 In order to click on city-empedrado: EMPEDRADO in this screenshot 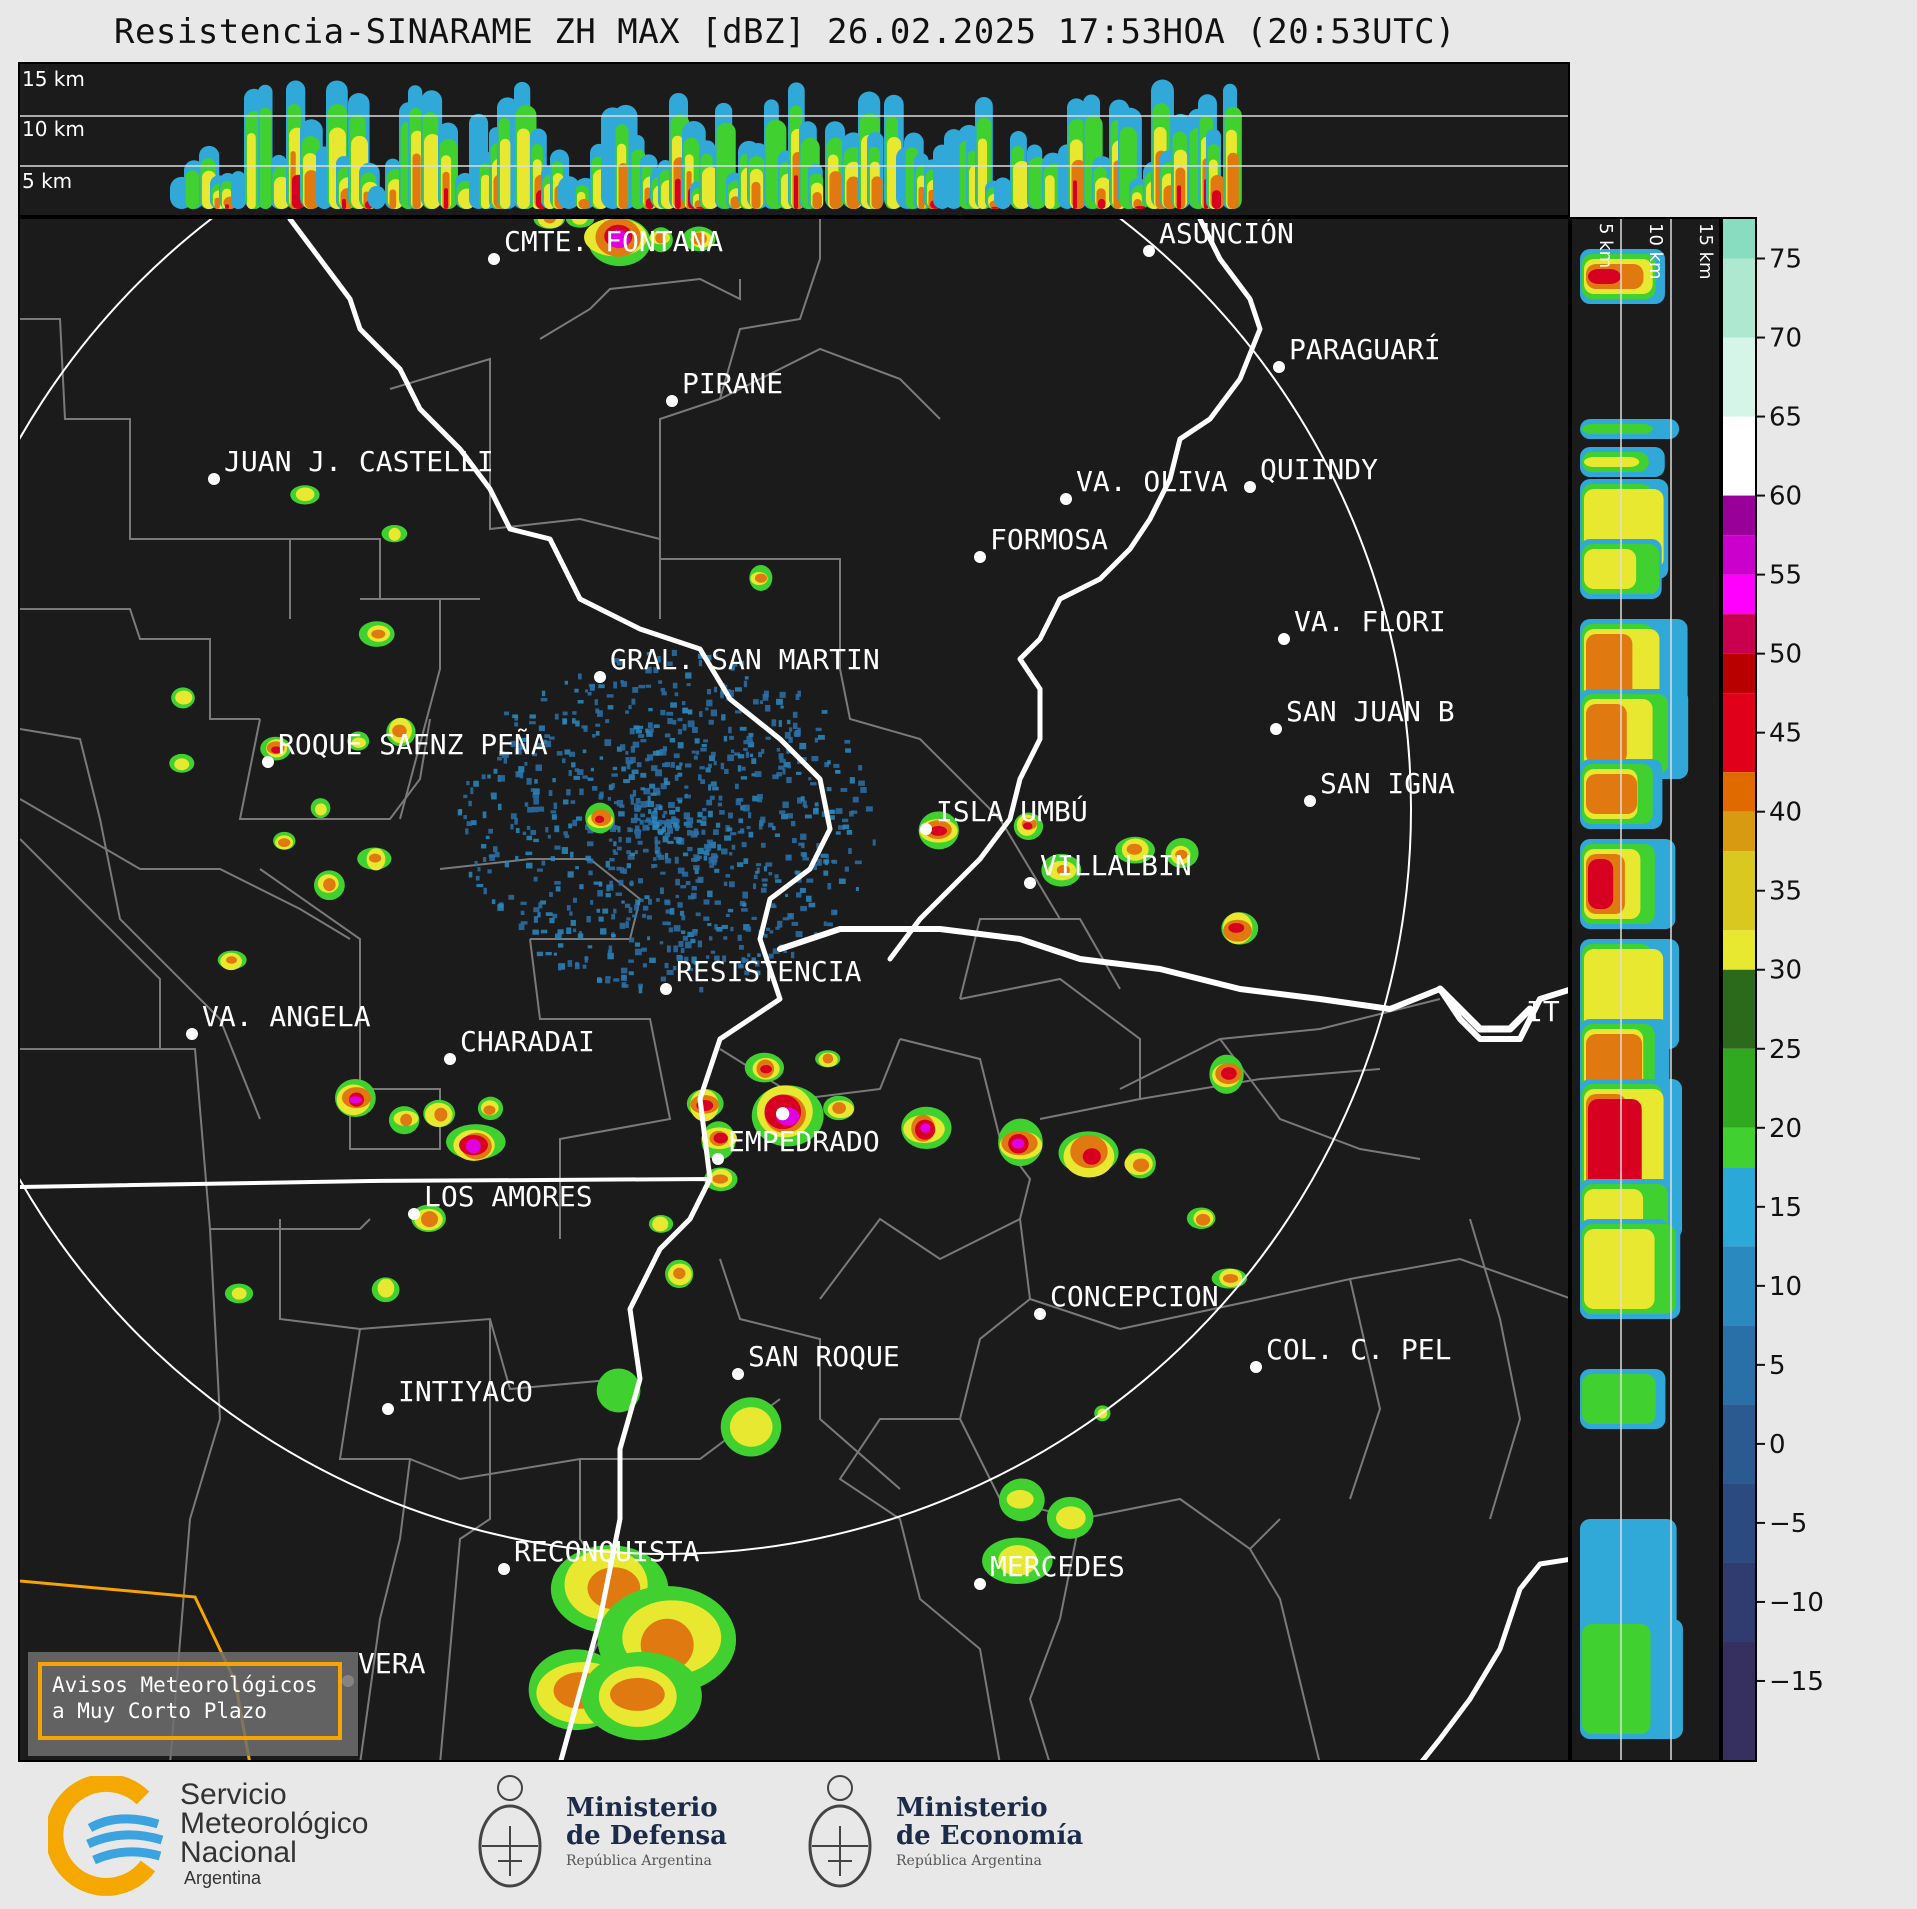, I will do `click(796, 1145)`.